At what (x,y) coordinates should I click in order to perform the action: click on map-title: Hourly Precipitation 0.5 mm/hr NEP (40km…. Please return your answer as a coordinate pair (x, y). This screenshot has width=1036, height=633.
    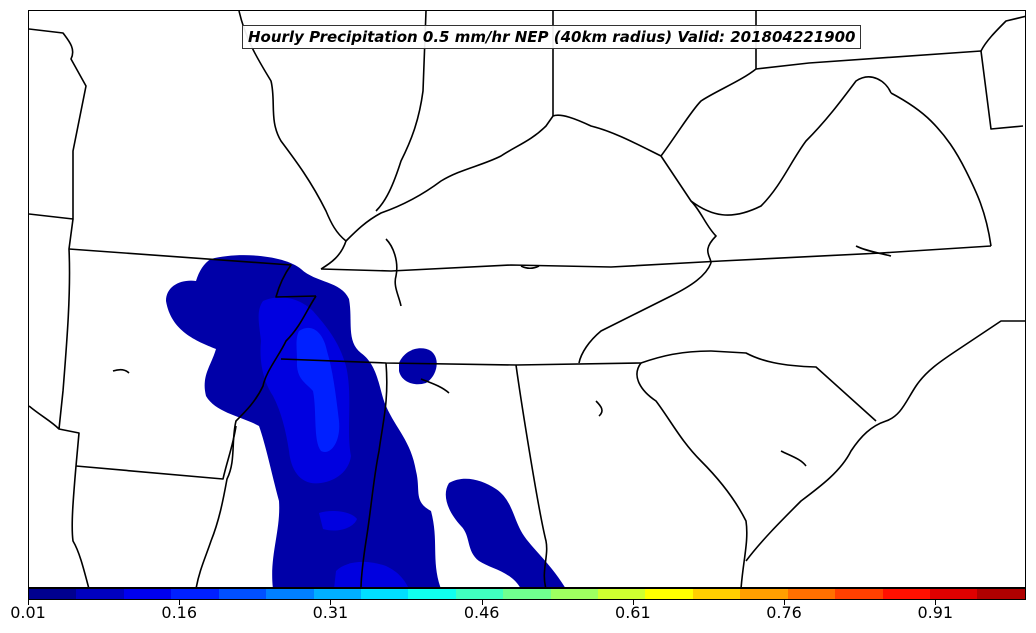
    Looking at the image, I should click on (552, 37).